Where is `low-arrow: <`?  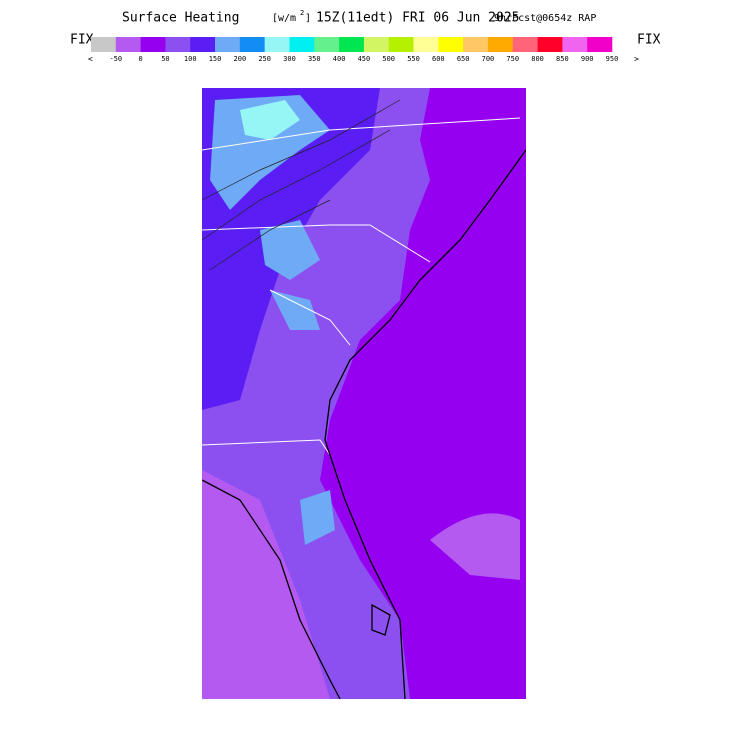 low-arrow: < is located at coordinates (90, 59).